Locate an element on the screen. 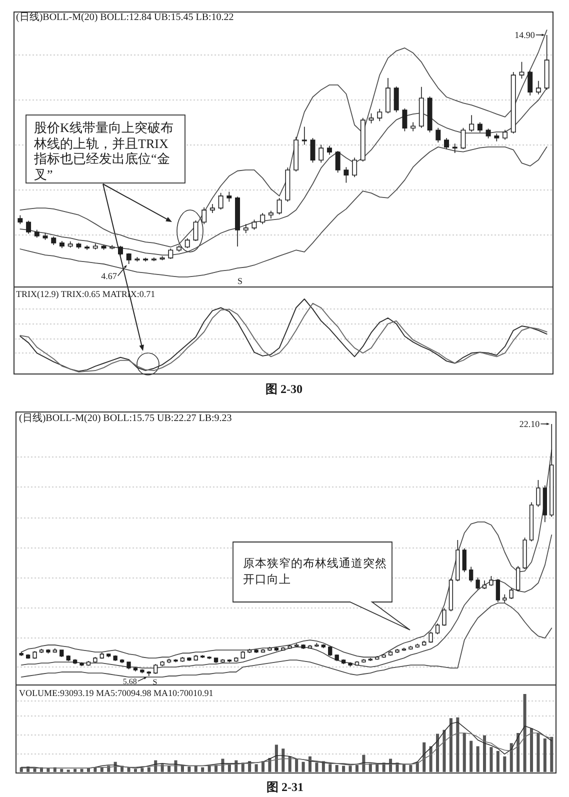 This screenshot has height=797, width=569. chart-title: VOLUME:93093.19 MA5:70094.98 MA10:70010.91 is located at coordinates (116, 693).